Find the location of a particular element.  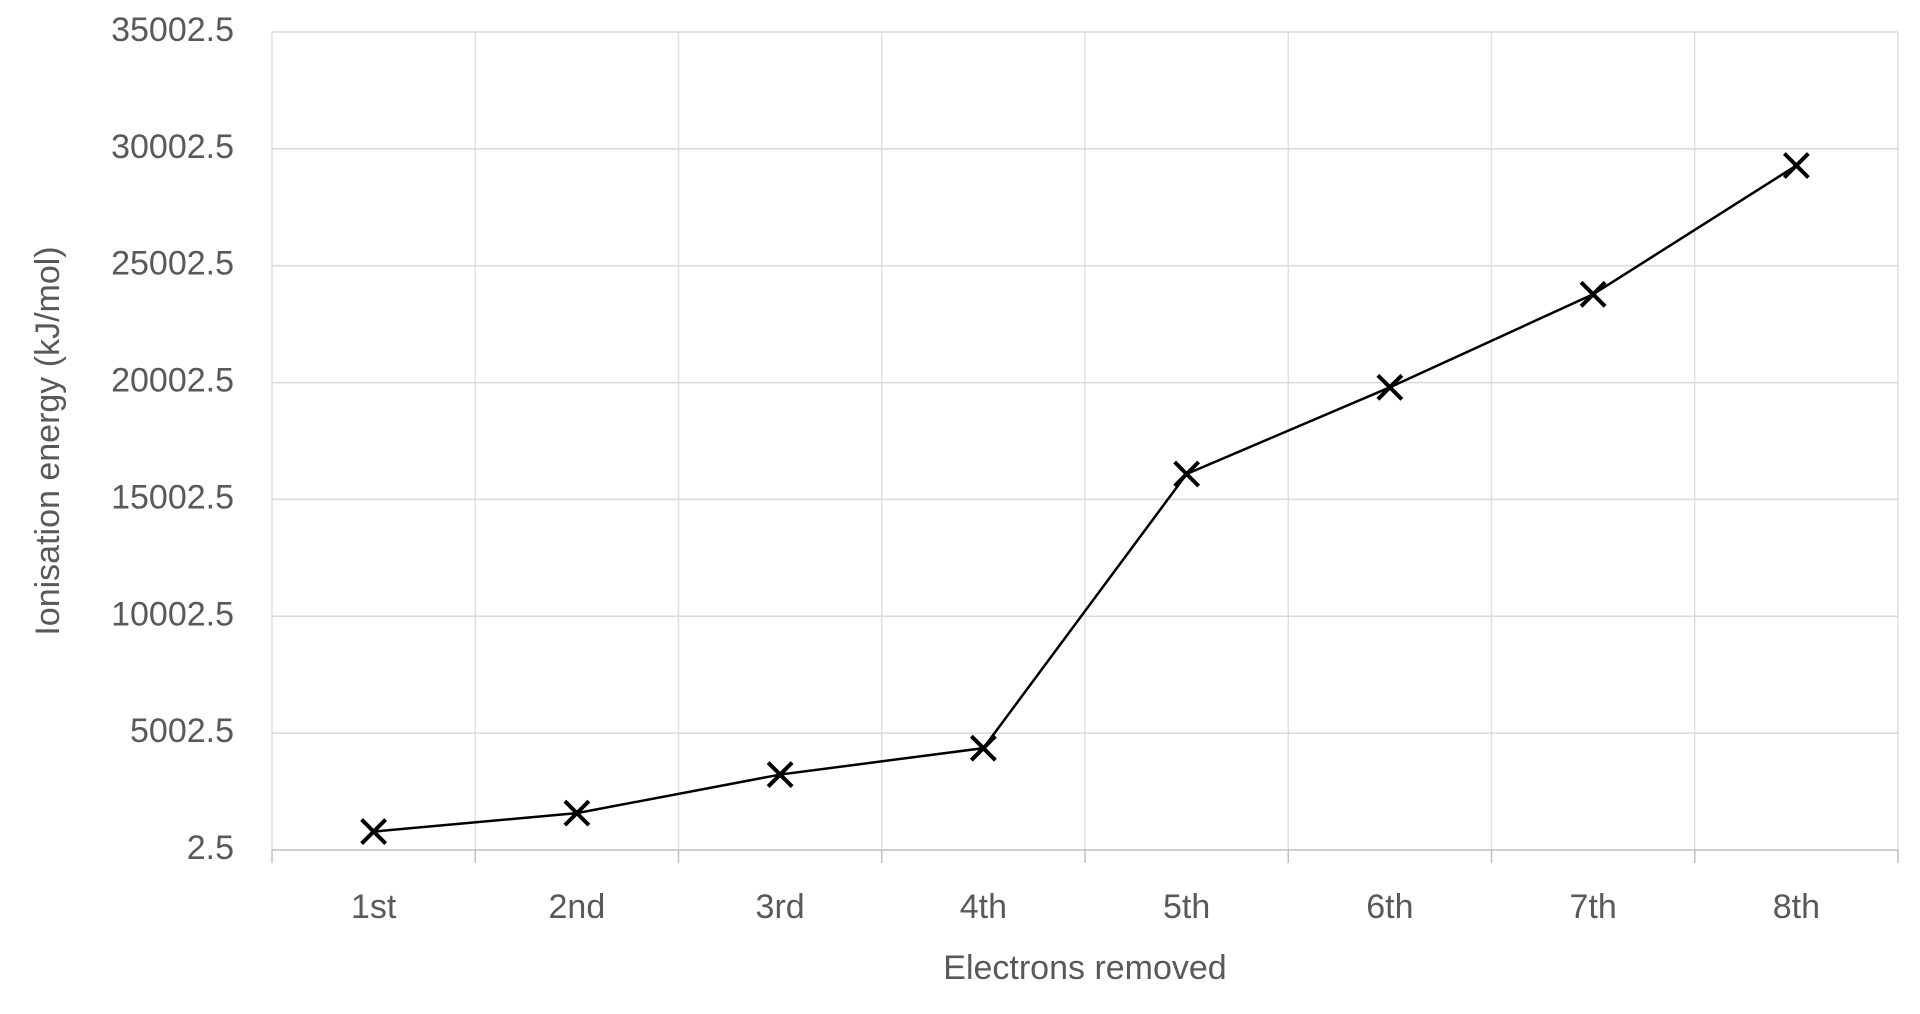

x-tick-label: 2nd is located at coordinates (577, 907).